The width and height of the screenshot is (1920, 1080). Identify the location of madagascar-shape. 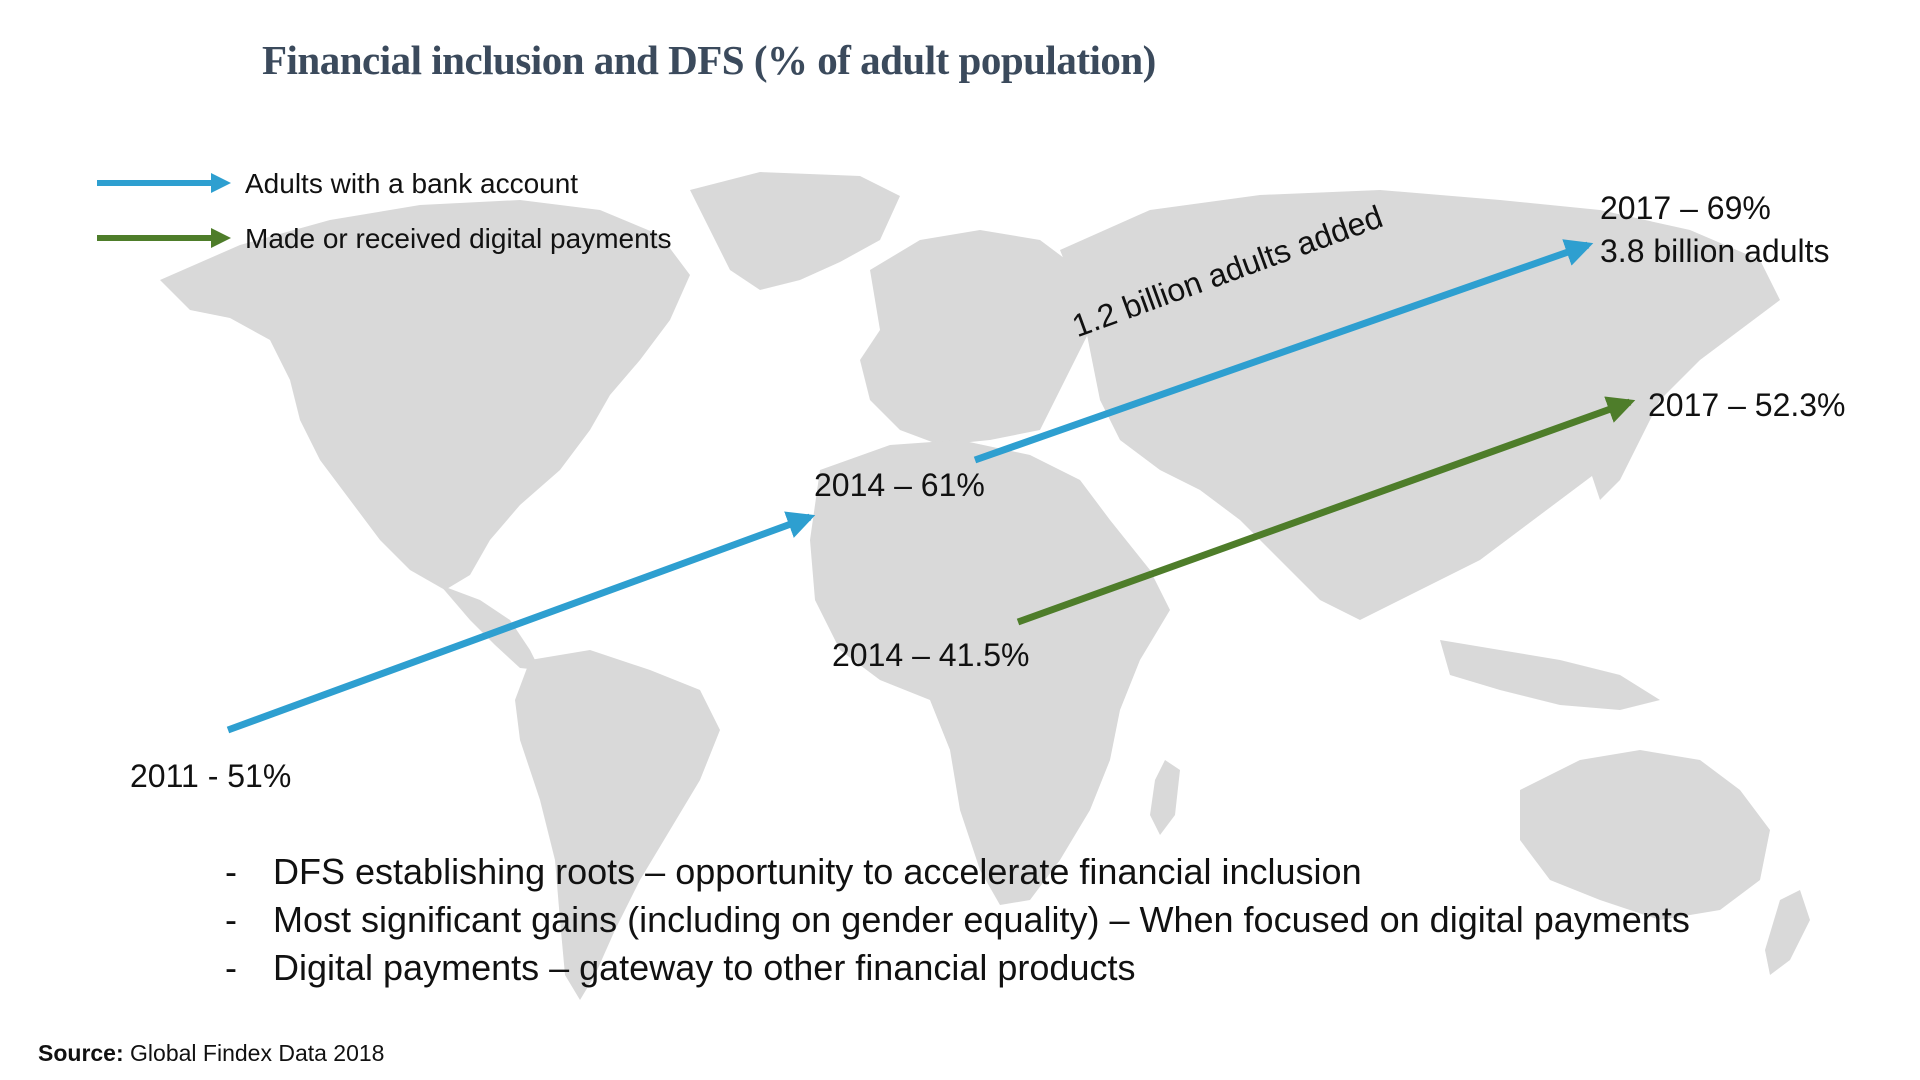
(1165, 797).